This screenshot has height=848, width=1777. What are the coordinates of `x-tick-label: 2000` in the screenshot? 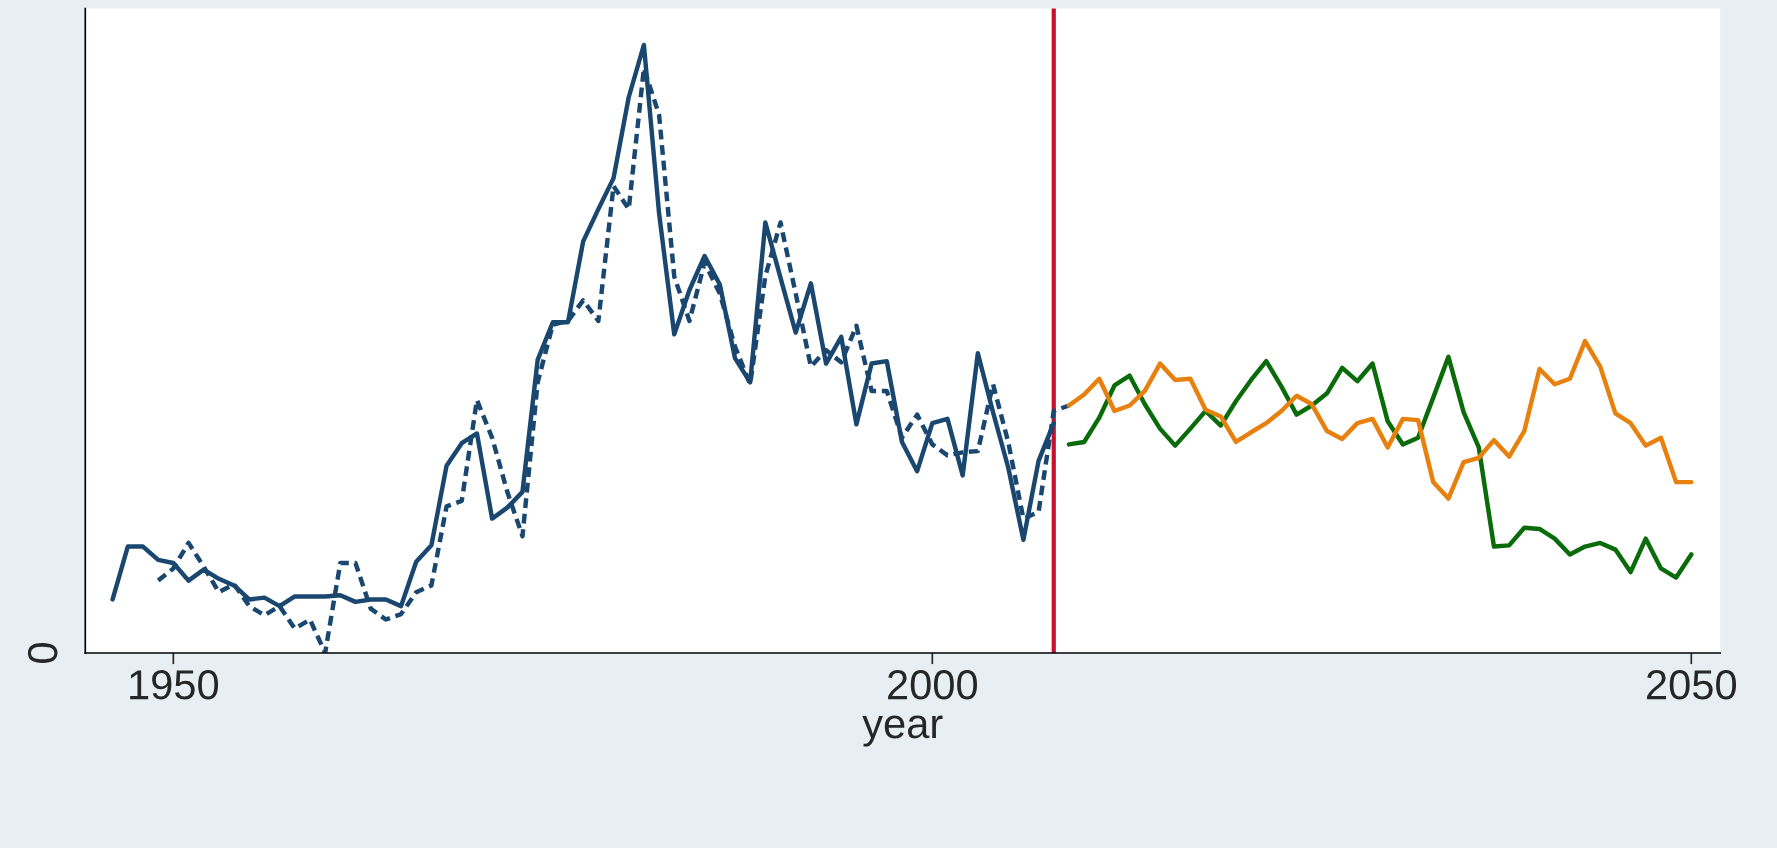 It's located at (933, 685).